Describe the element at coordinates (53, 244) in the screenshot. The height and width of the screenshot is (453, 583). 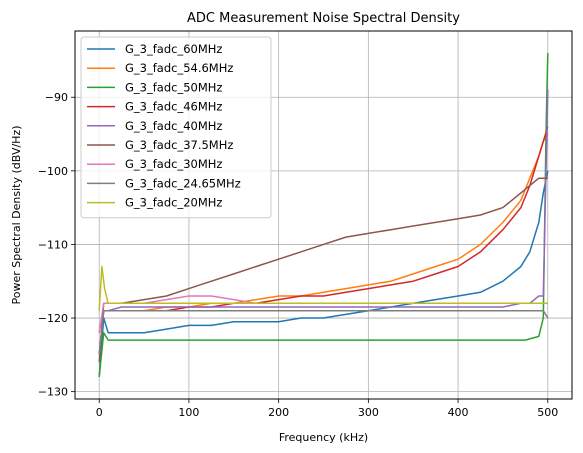
I see `y-tick-label: −110` at that location.